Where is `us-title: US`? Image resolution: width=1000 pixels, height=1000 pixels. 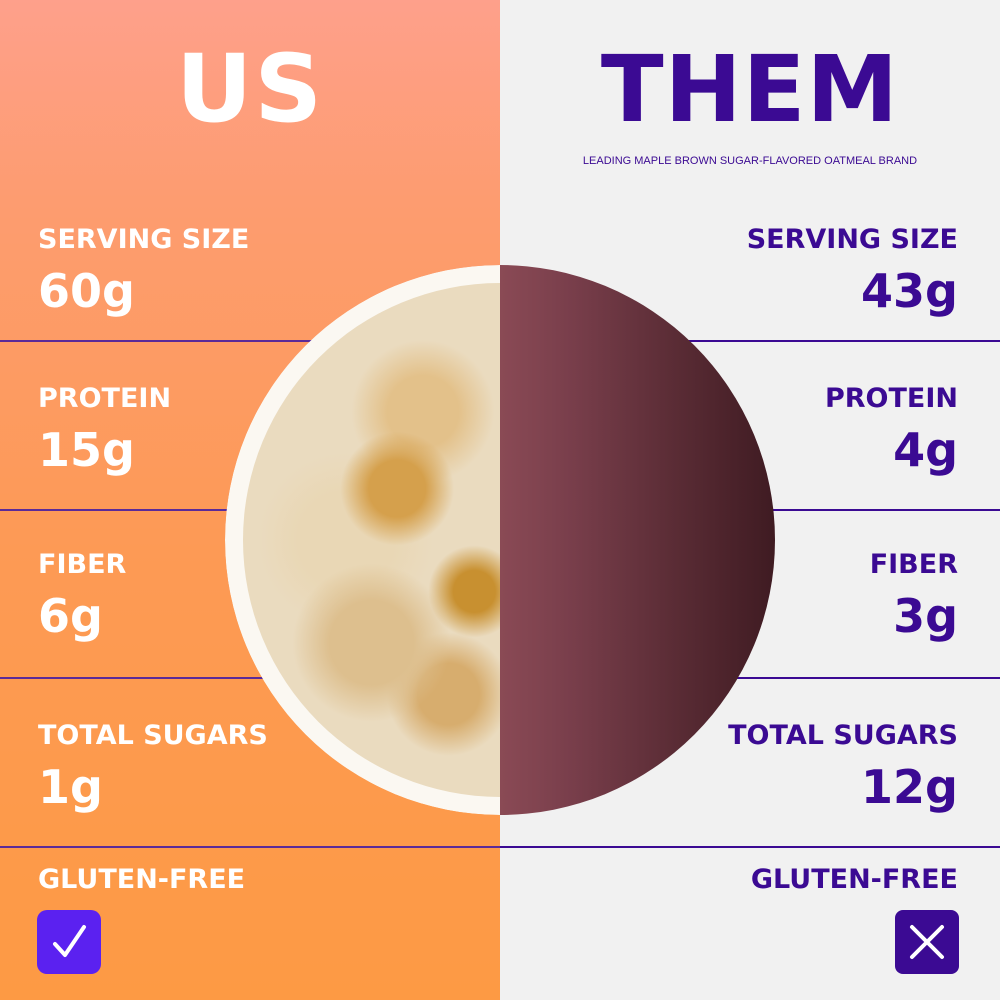
us-title: US is located at coordinates (250, 89).